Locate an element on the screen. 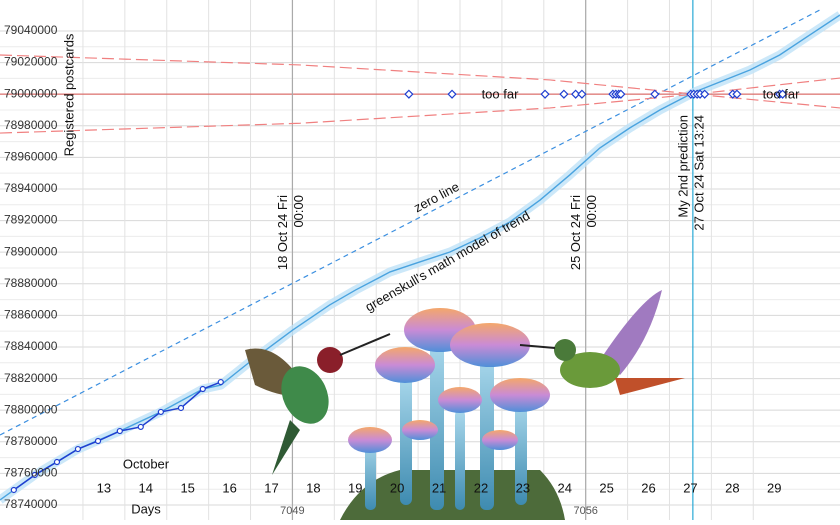  x-tick-label: 23 is located at coordinates (523, 487).